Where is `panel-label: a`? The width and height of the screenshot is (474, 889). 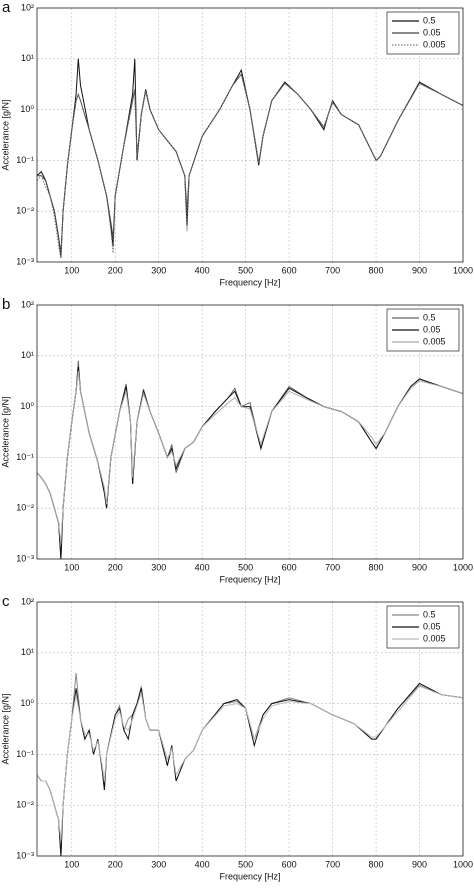
panel-label: a is located at coordinates (6, 8).